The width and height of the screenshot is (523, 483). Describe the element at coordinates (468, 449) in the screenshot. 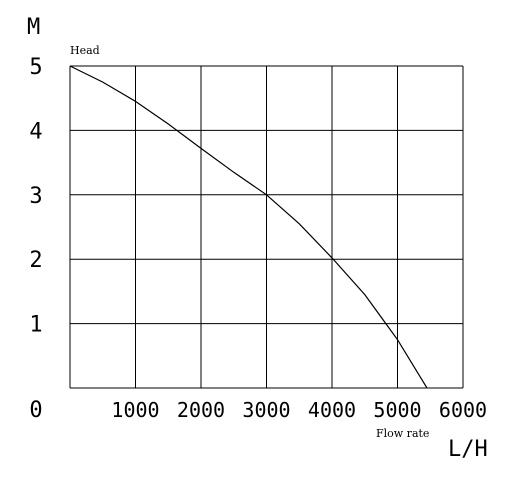

I see `x-unit-label: L/H` at that location.